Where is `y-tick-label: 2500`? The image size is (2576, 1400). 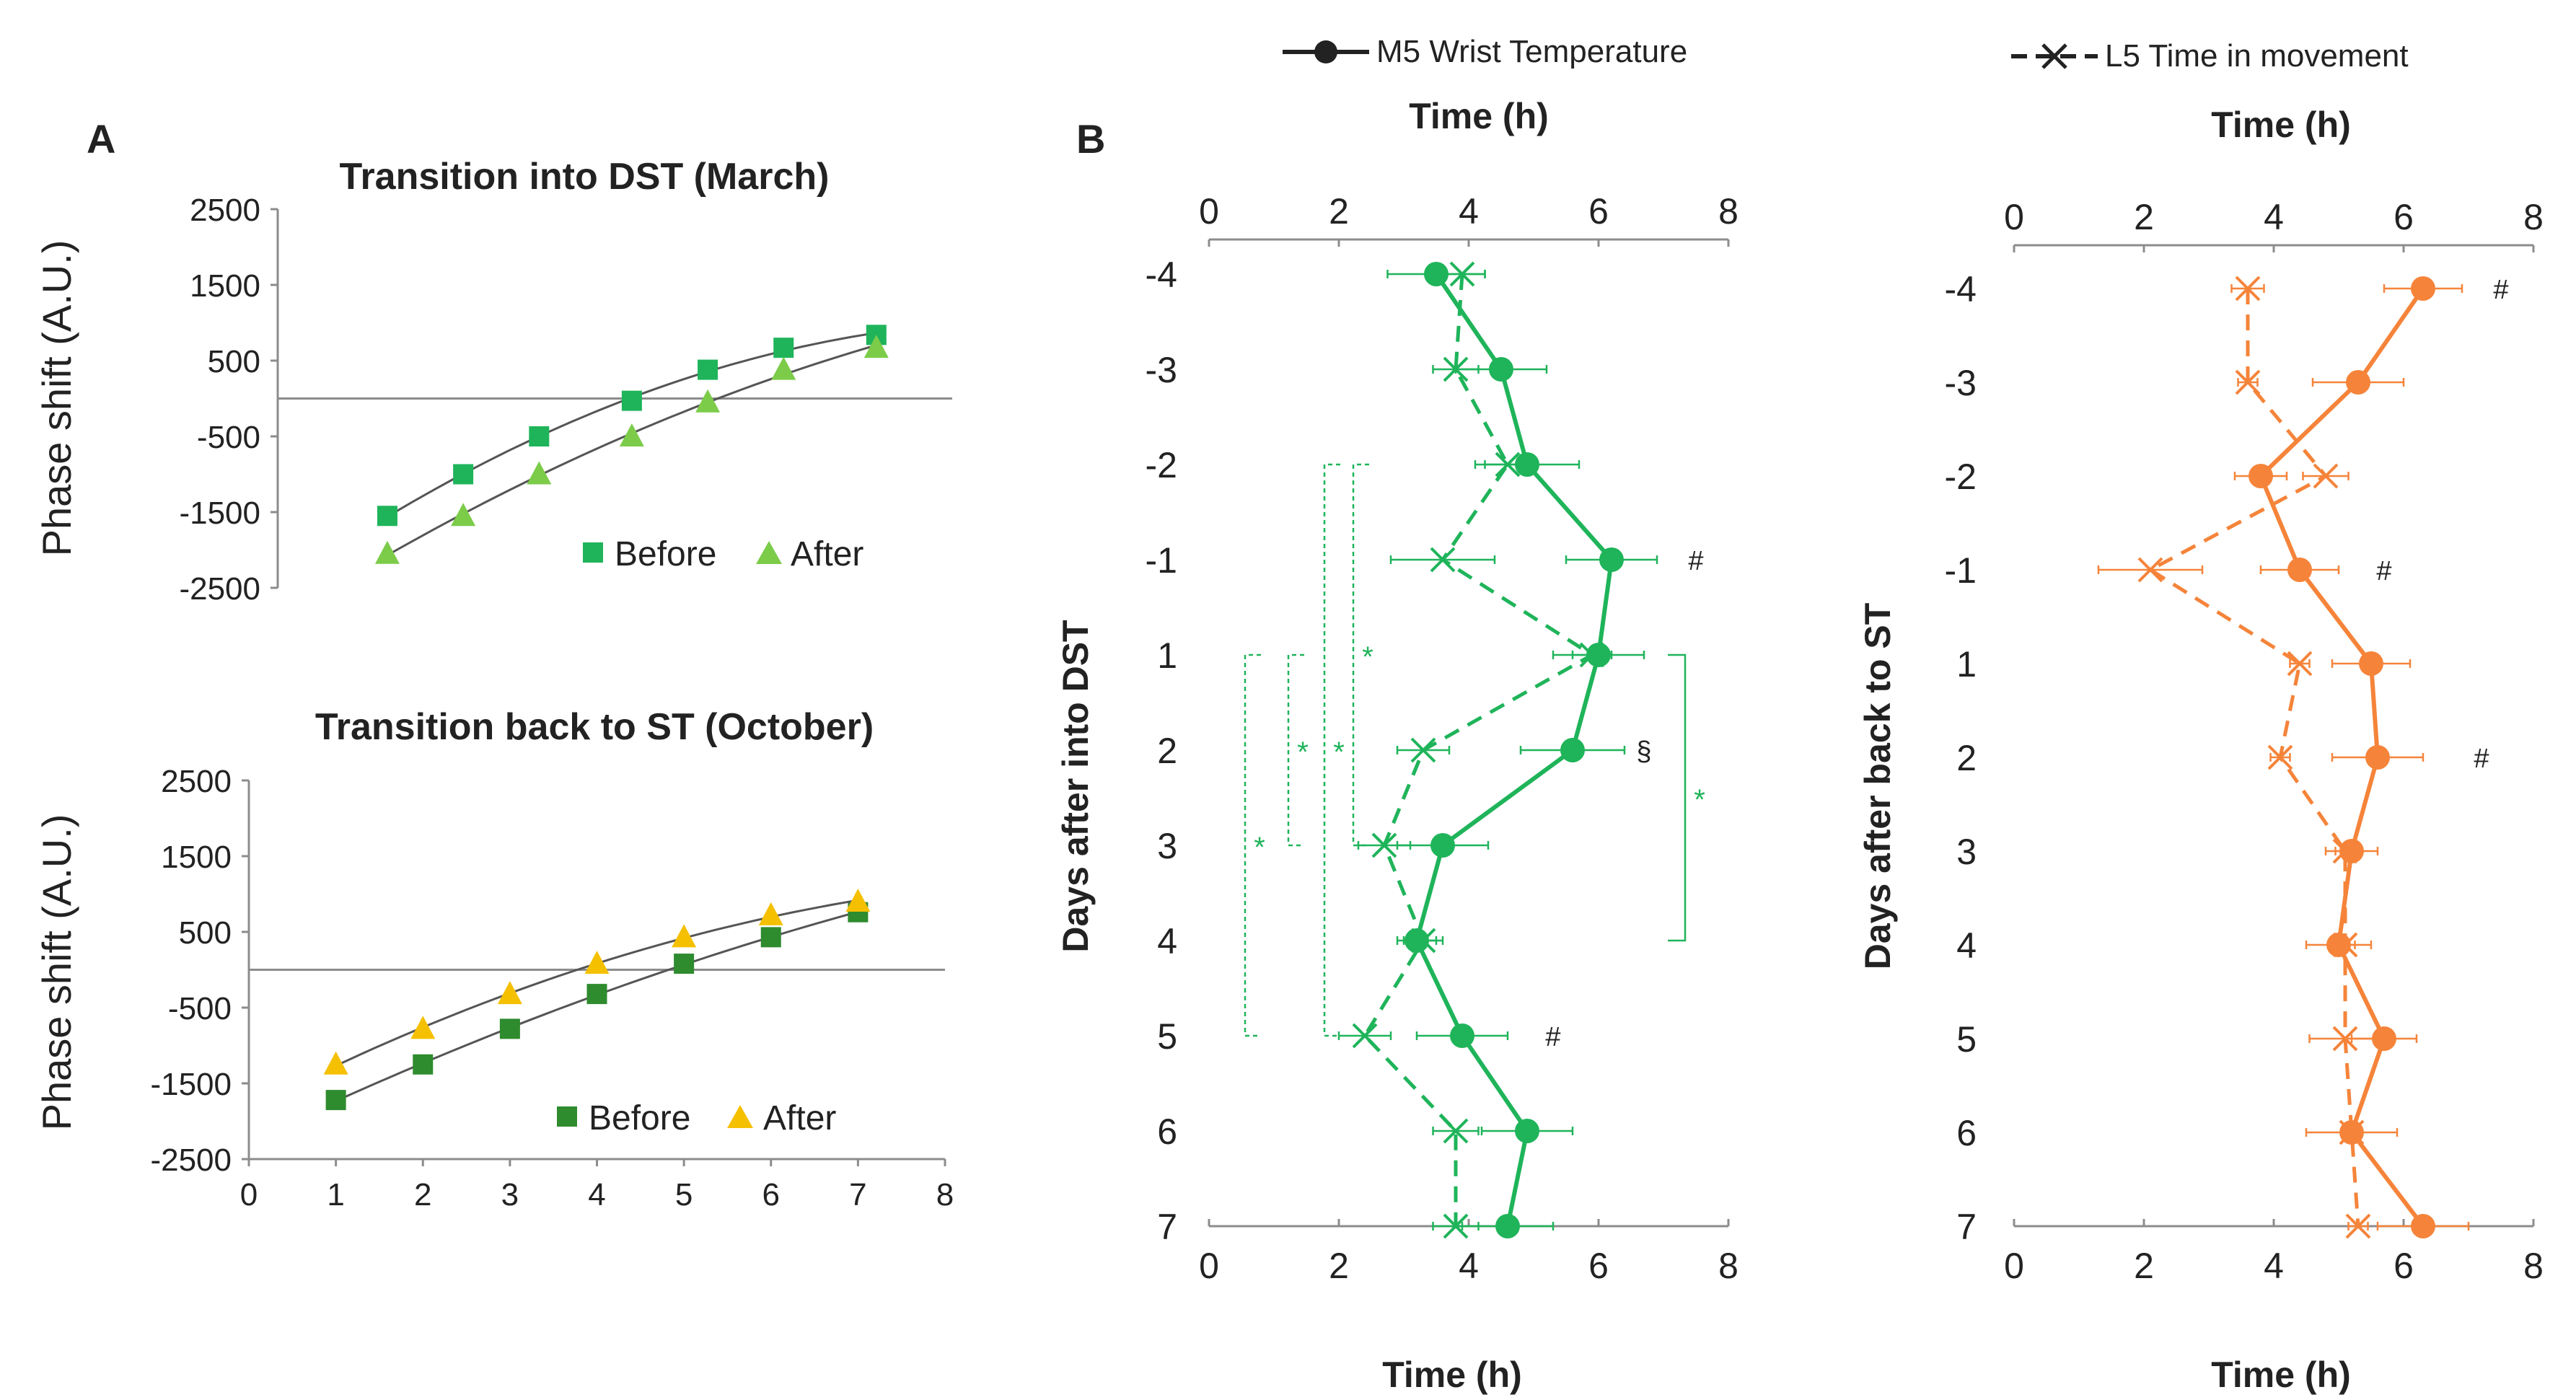 y-tick-label: 2500 is located at coordinates (225, 210).